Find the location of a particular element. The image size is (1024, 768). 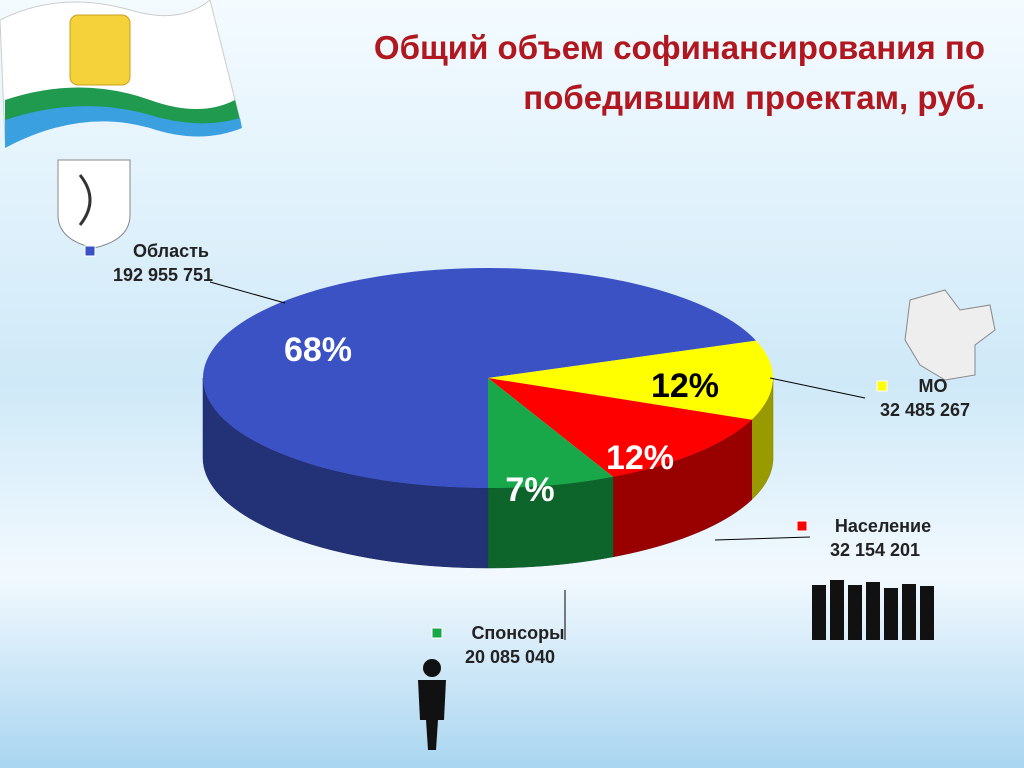

percent-label: 7% is located at coordinates (529, 490).